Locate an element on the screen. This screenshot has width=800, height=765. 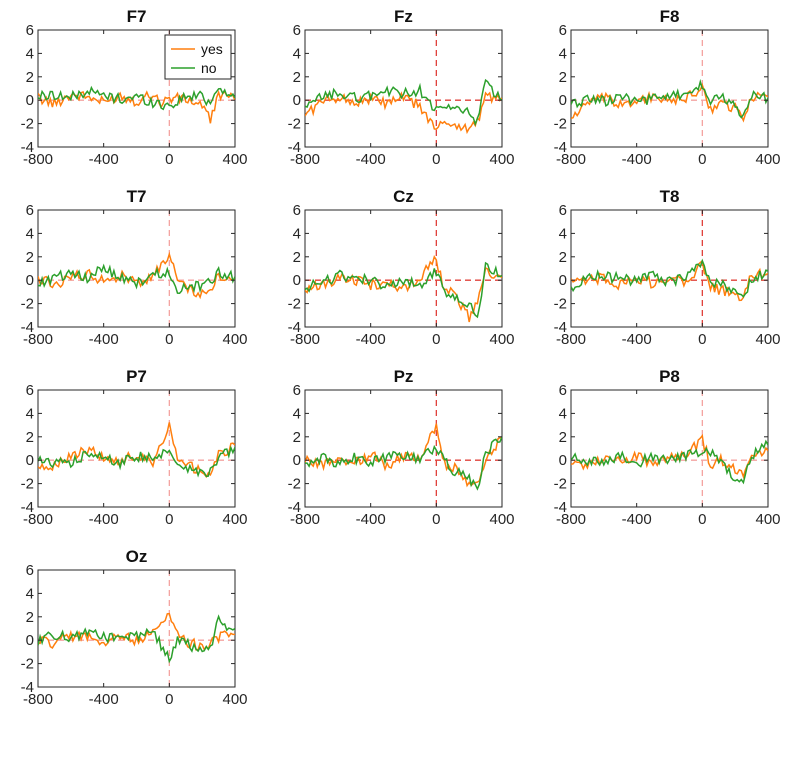
panel-title: Fz is located at coordinates (403, 16).